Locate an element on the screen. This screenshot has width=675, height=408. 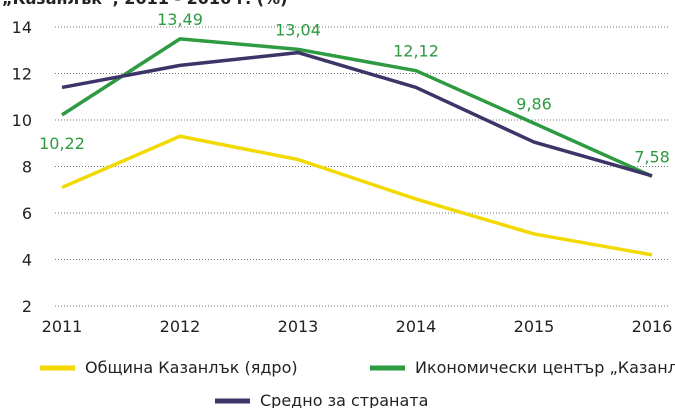
legend-label: Община Казанлък (ядро) is located at coordinates (191, 367).